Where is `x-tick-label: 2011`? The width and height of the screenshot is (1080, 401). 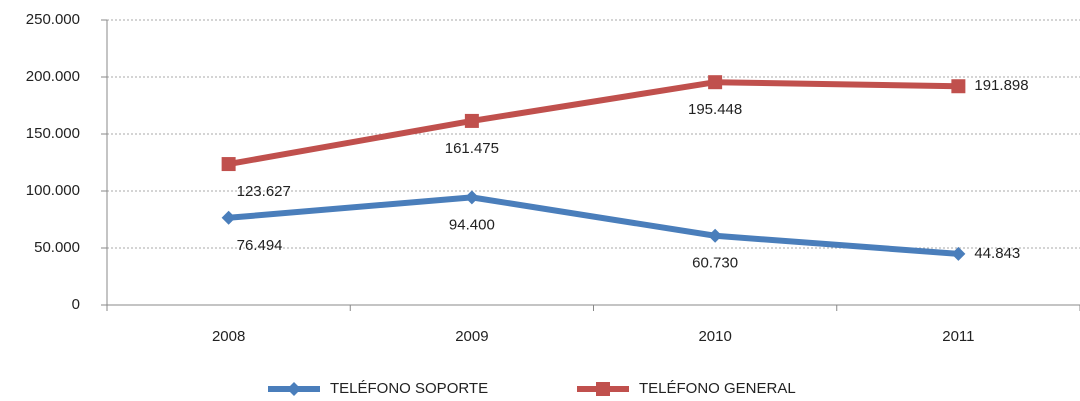 x-tick-label: 2011 is located at coordinates (958, 336).